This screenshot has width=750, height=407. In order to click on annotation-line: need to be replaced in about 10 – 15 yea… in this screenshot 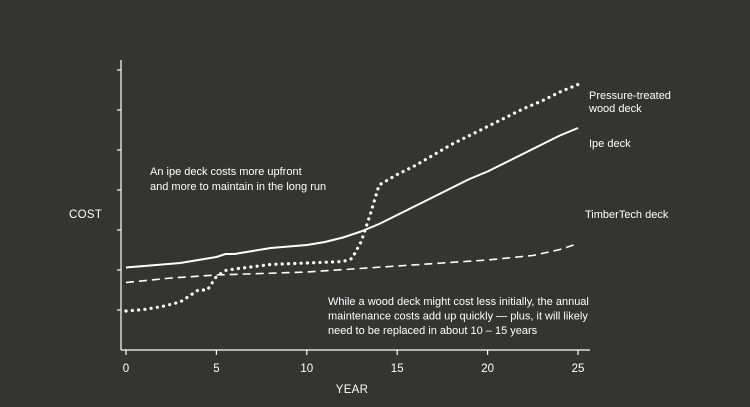, I will do `click(433, 331)`.